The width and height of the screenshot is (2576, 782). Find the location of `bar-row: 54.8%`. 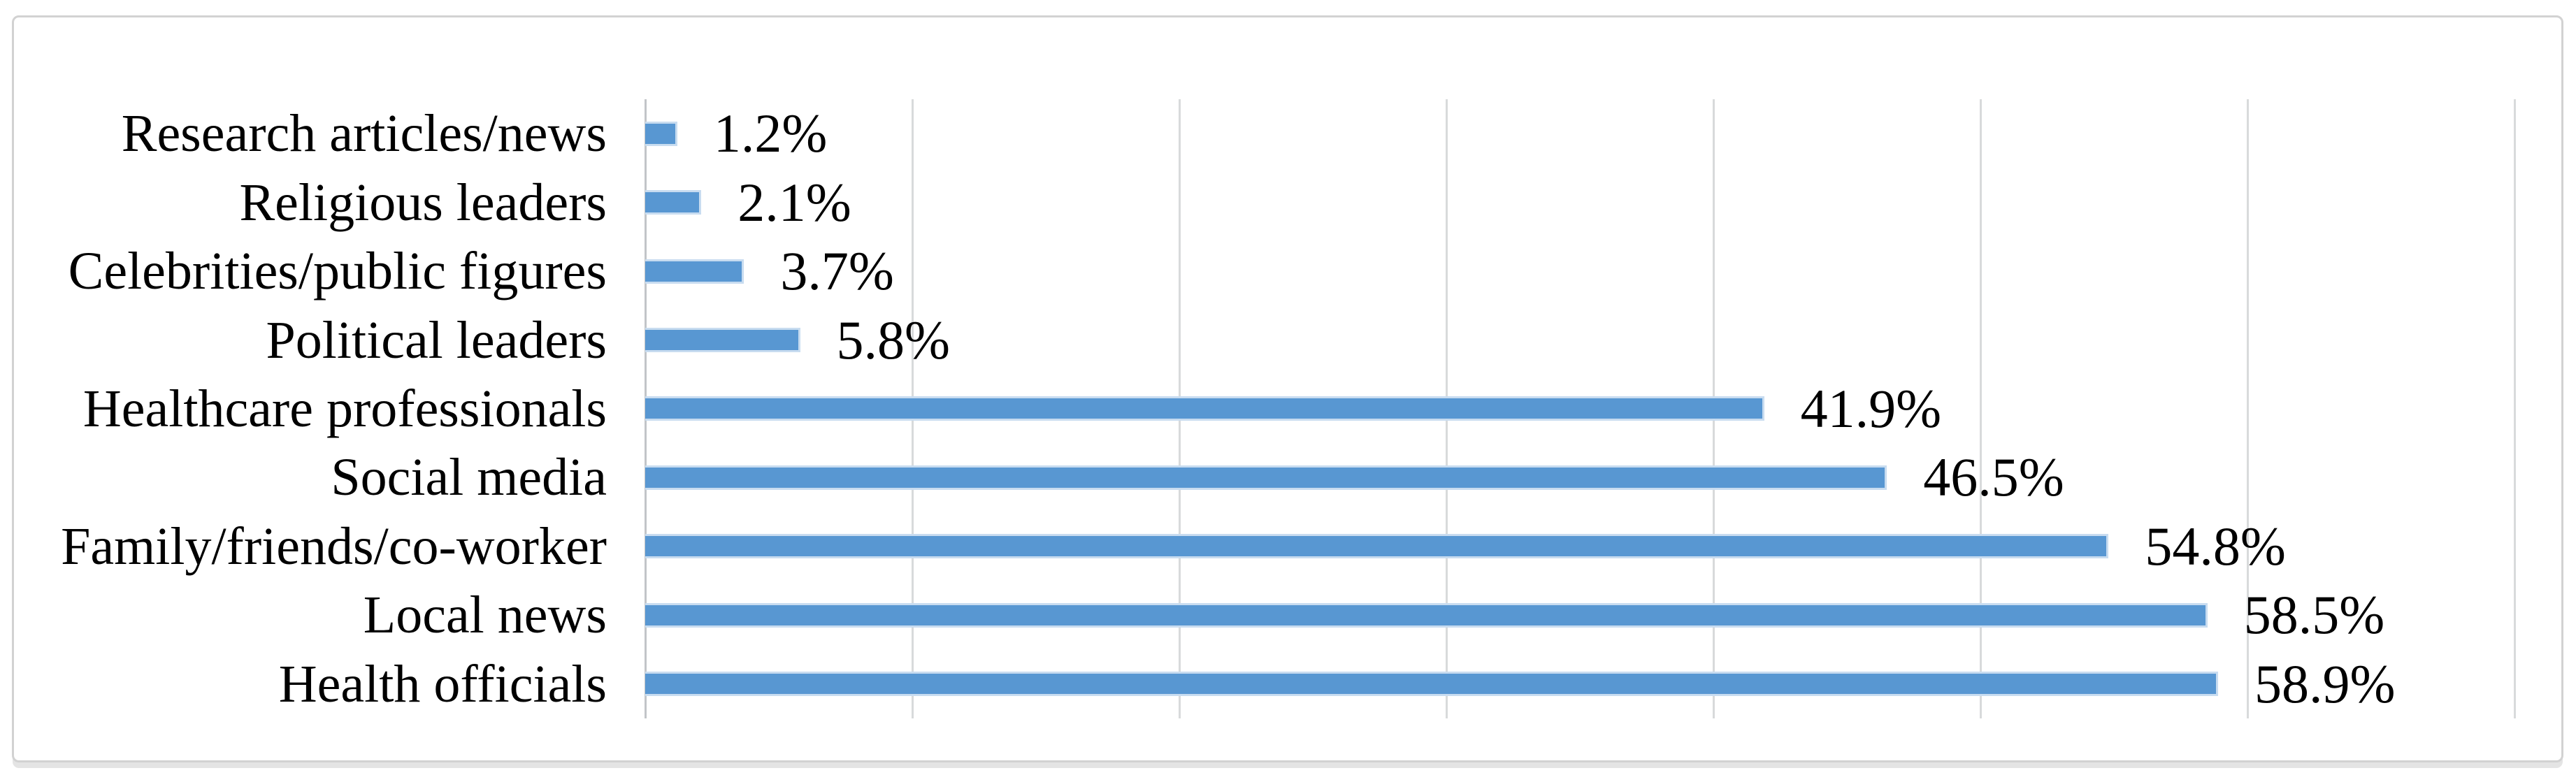

bar-row: 54.8% is located at coordinates (1579, 546).